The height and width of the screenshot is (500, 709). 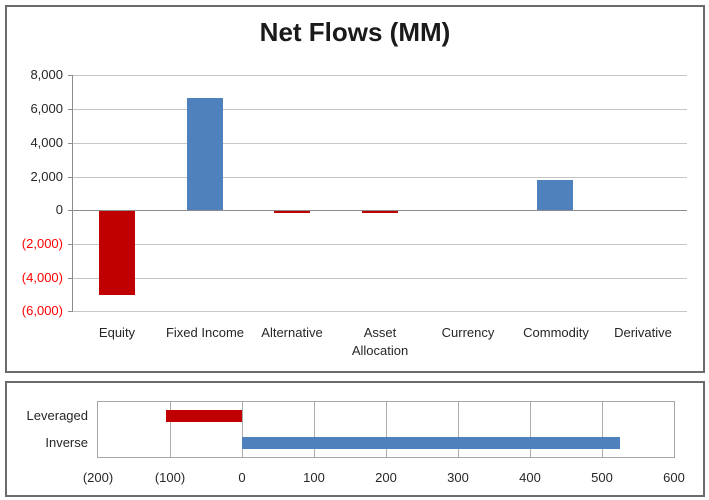 I want to click on category-label: Derivative, so click(x=643, y=332).